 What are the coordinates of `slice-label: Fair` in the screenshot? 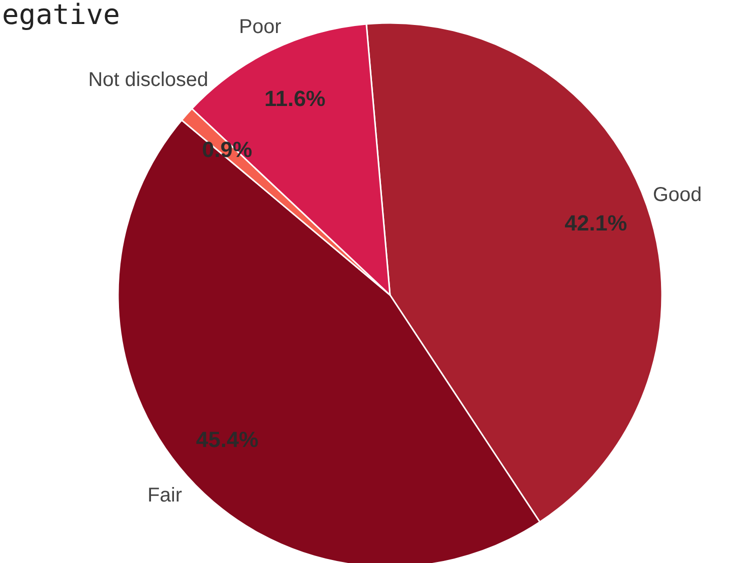 It's located at (165, 495).